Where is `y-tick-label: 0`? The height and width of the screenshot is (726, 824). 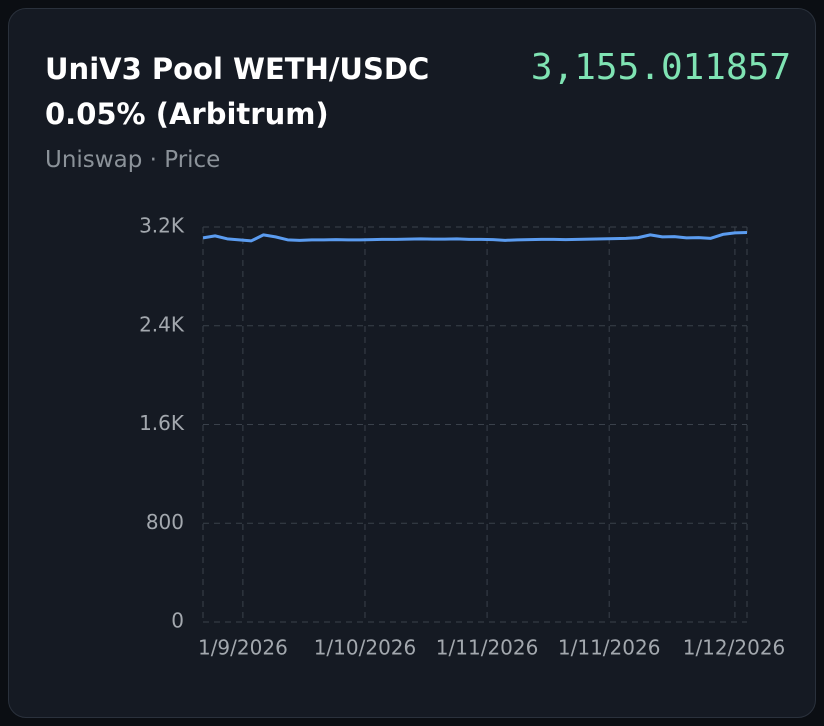 y-tick-label: 0 is located at coordinates (177, 621).